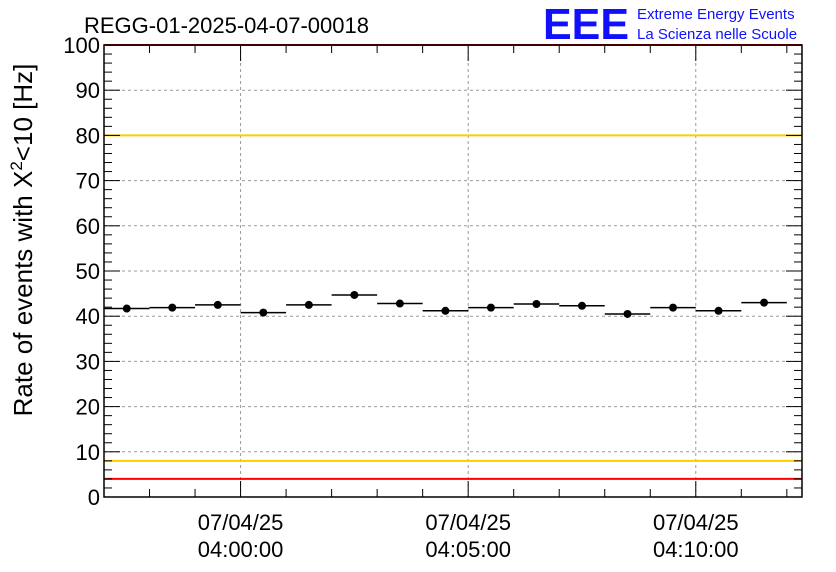 The height and width of the screenshot is (572, 836). Describe the element at coordinates (468, 549) in the screenshot. I see `x-tick-time: 04:05:00` at that location.